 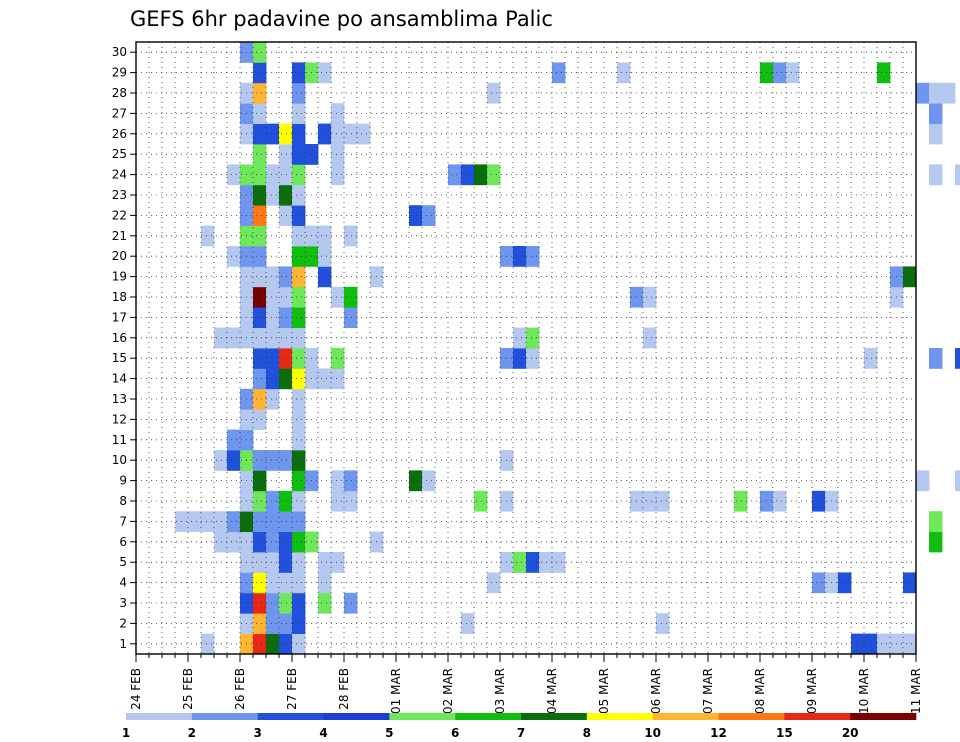 I want to click on y-tick-label: 16, so click(x=119, y=338).